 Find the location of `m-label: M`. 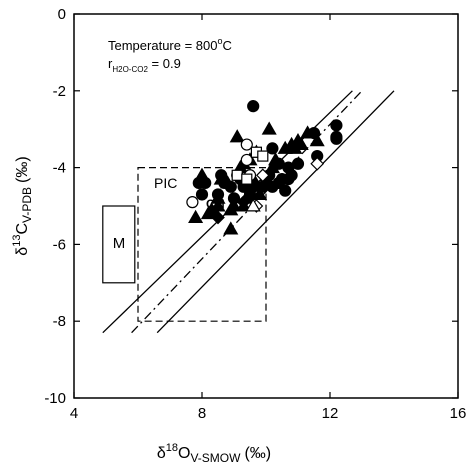

m-label: M is located at coordinates (119, 243).